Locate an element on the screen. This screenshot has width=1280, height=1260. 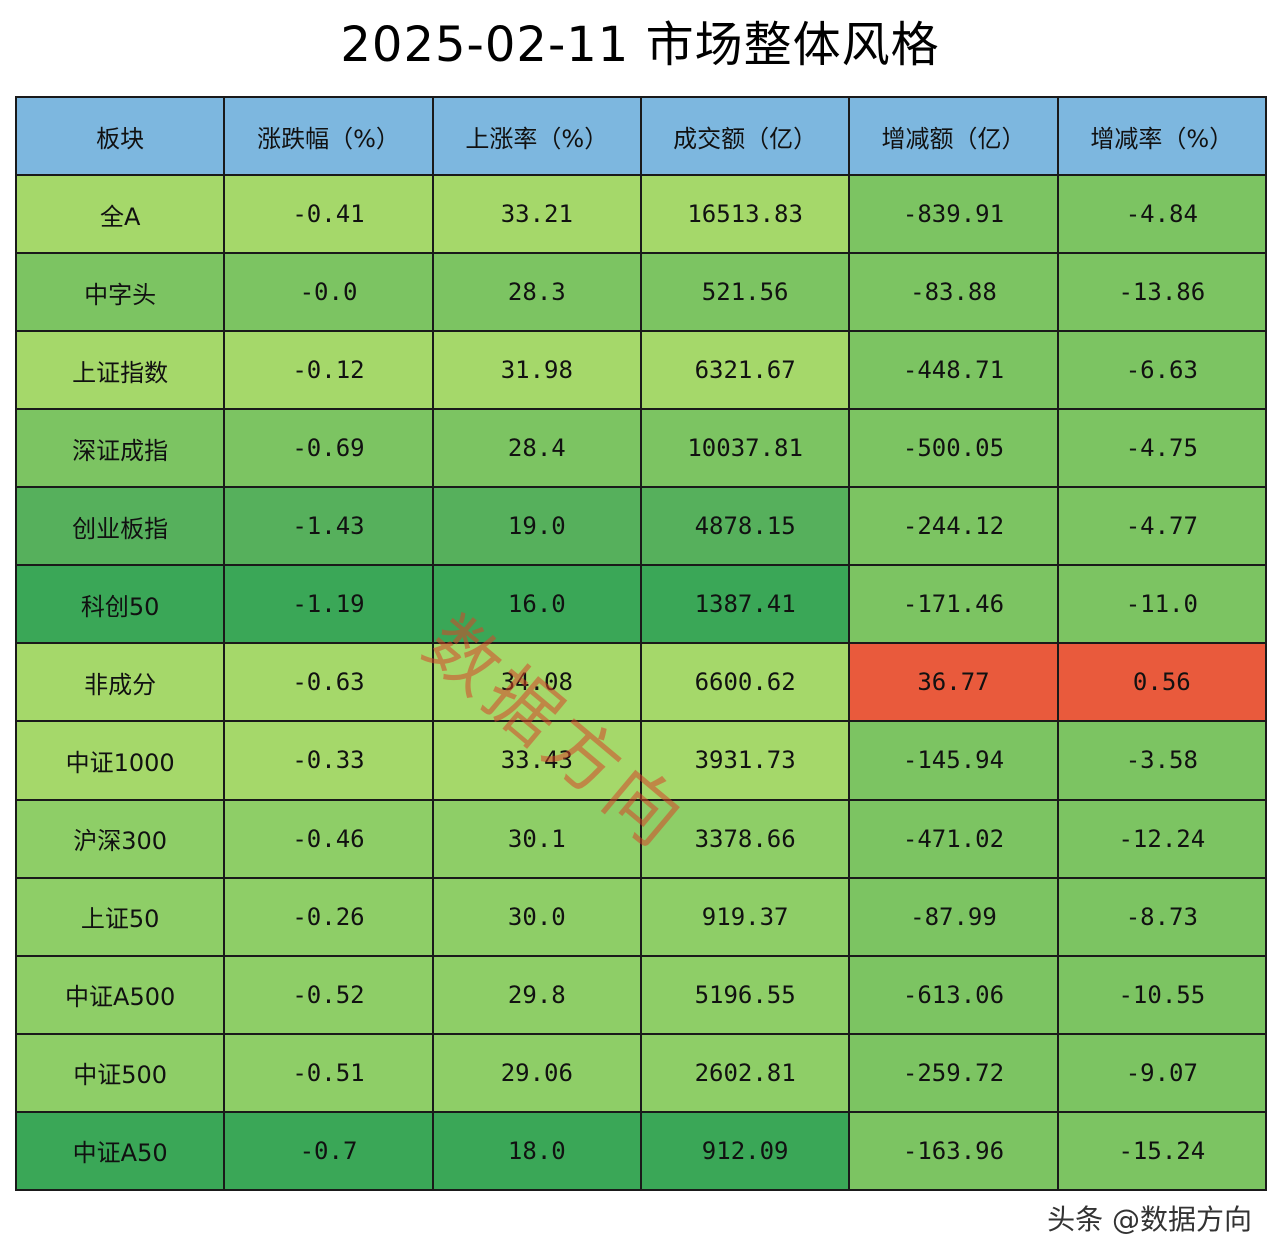
value-cell: -12.24 is located at coordinates (1162, 838).